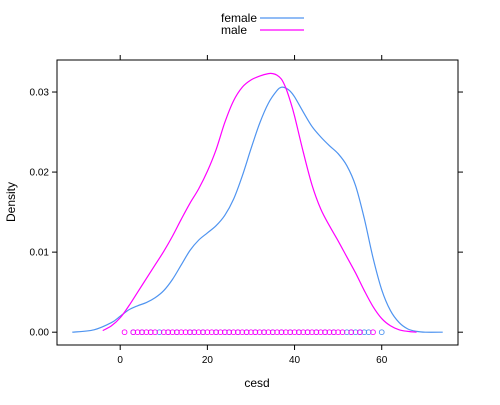  I want to click on y-axis-title: Density, so click(11, 202).